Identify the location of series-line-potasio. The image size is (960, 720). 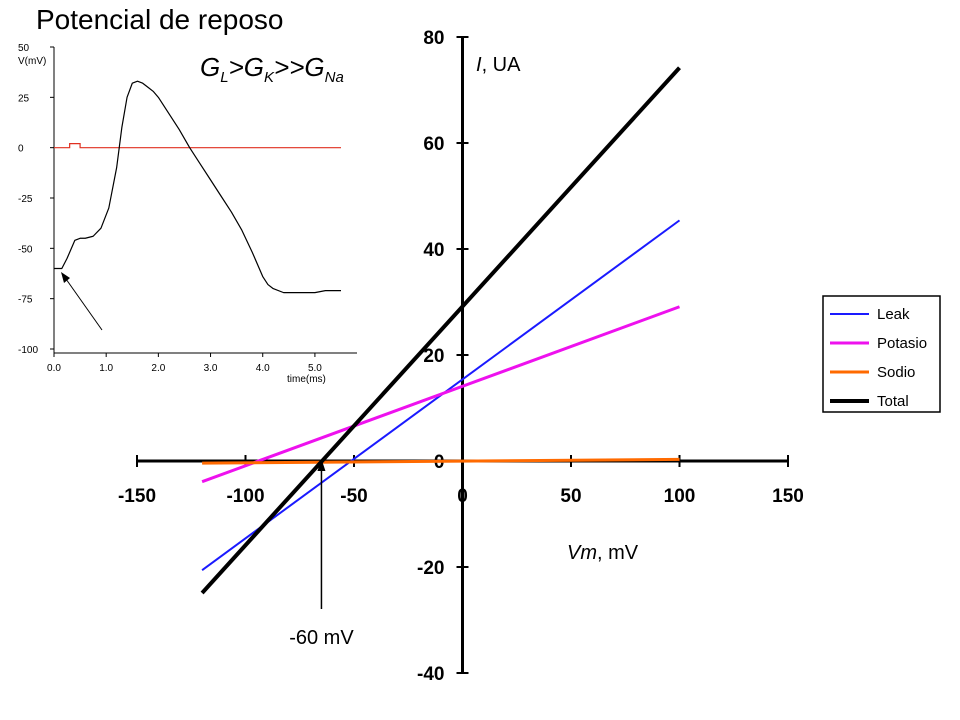
(441, 394).